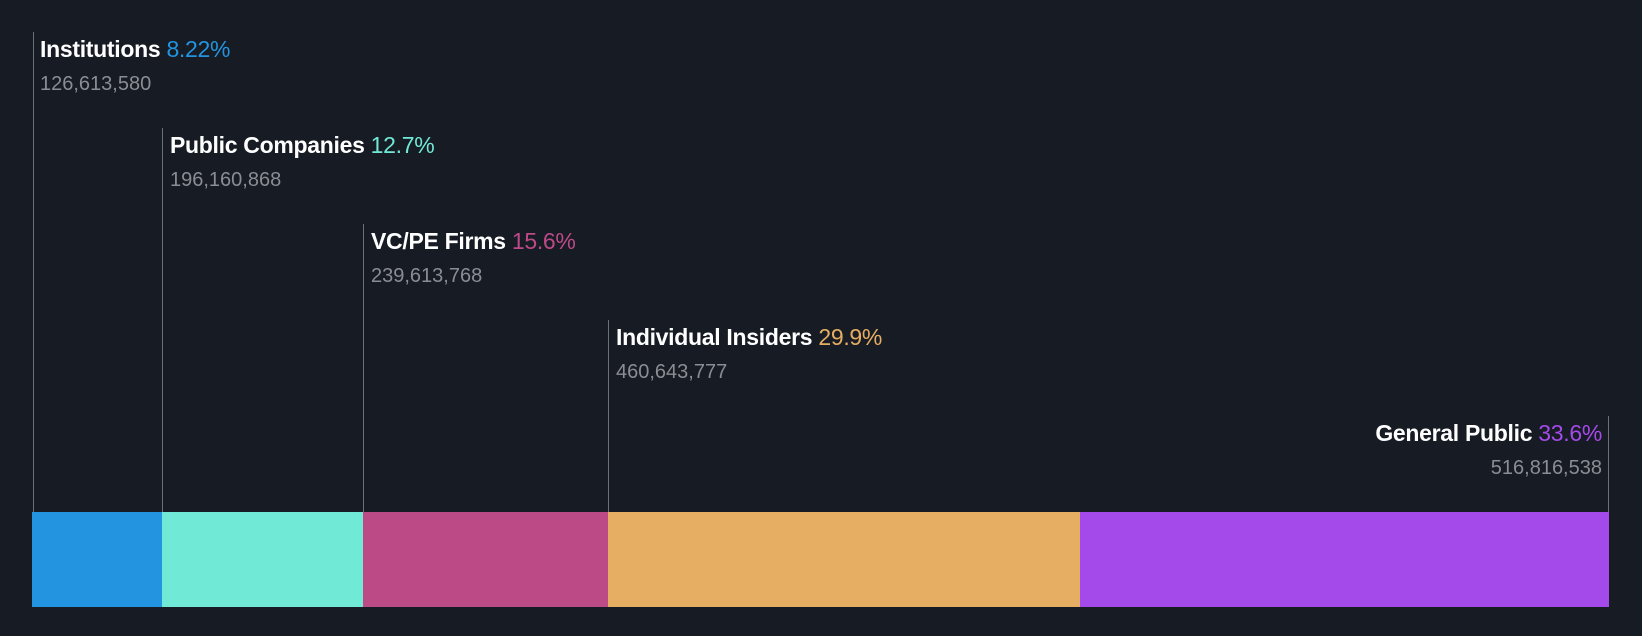 The height and width of the screenshot is (636, 1642). What do you see at coordinates (608, 416) in the screenshot?
I see `leader-line-individual-insiders` at bounding box center [608, 416].